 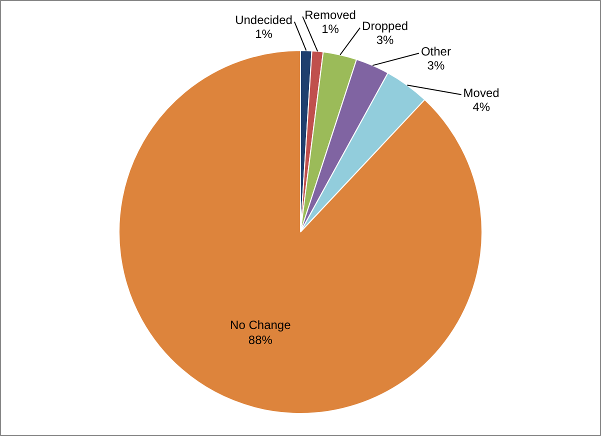 I want to click on data-label: 88%, so click(x=260, y=340).